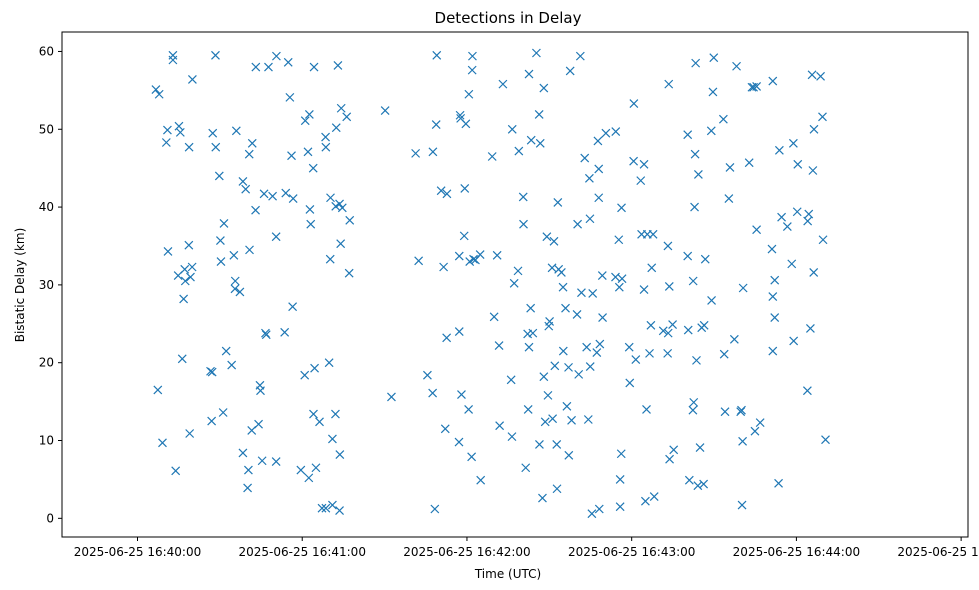 The image size is (979, 590). What do you see at coordinates (46, 129) in the screenshot?
I see `y-tick-label: 50` at bounding box center [46, 129].